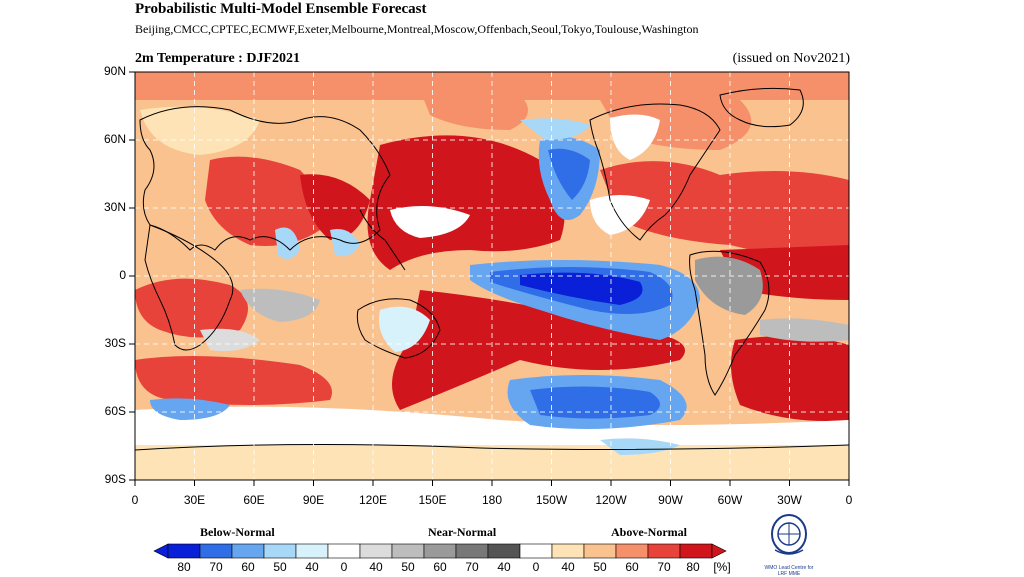 This screenshot has height=577, width=1024. I want to click on lon-label: 30W, so click(789, 500).